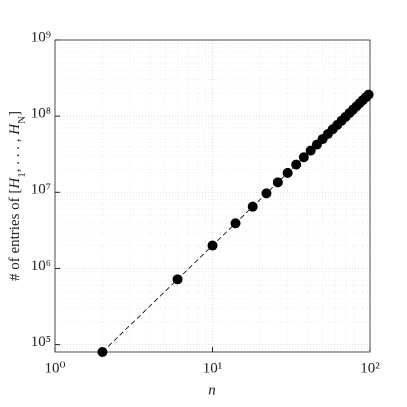 This screenshot has width=407, height=407. What do you see at coordinates (15, 235) in the screenshot?
I see `y-axis-label-part: # of entries of [` at bounding box center [15, 235].